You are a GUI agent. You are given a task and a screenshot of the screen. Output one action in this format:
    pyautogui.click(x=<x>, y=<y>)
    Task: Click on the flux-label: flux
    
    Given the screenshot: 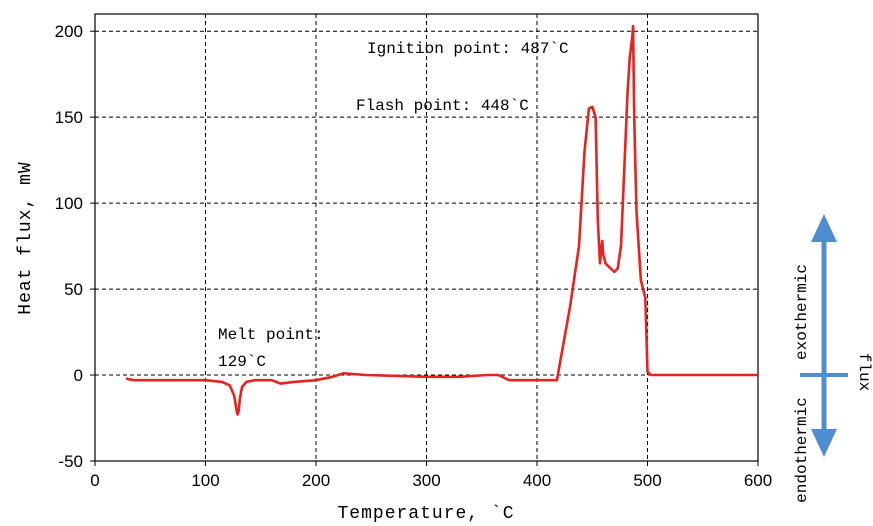 What is the action you would take?
    pyautogui.click(x=864, y=372)
    